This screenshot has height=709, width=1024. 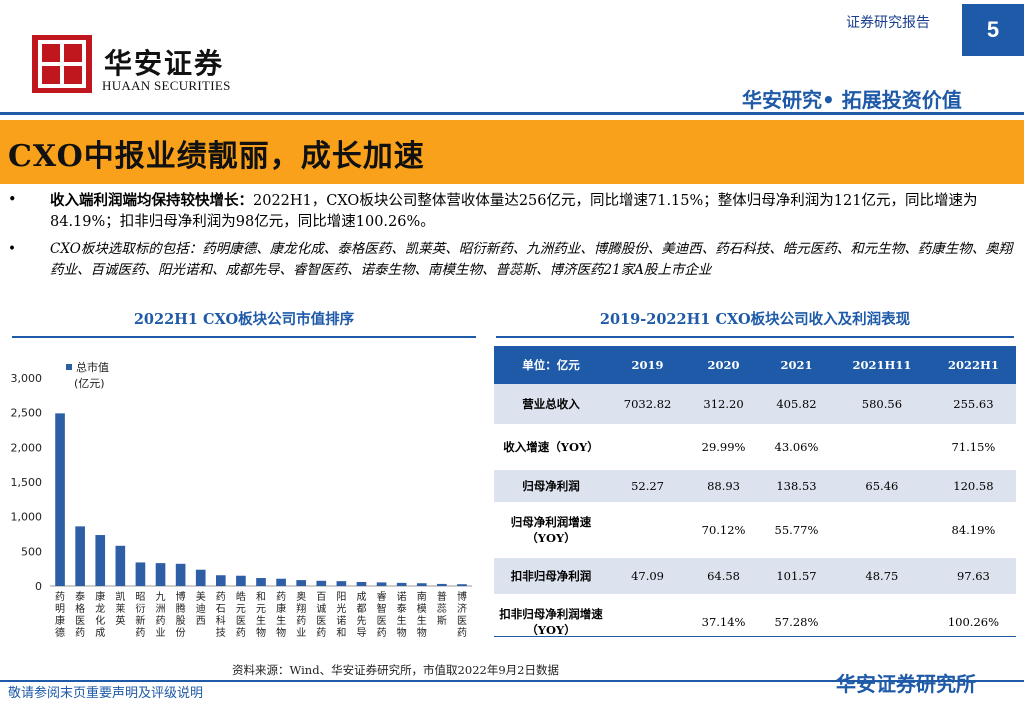 What do you see at coordinates (755, 622) in the screenshot?
I see `table-row: 扣非归母净利润增速（YOY） 37.14% 57.28% 100.26%` at bounding box center [755, 622].